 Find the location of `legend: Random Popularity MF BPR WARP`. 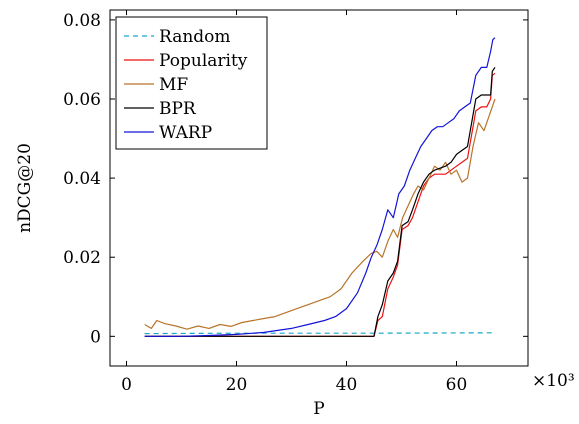

legend: Random Popularity MF BPR WARP is located at coordinates (191, 83).